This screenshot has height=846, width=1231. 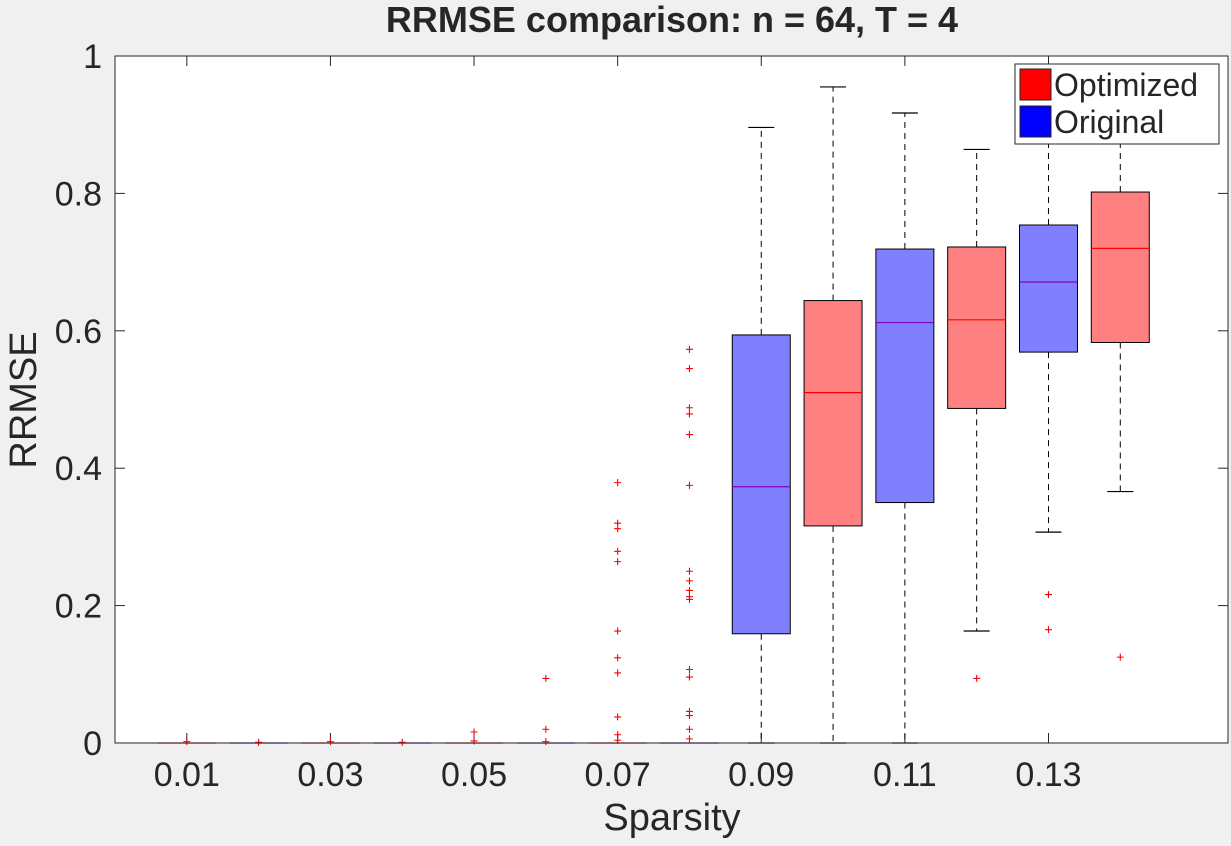 I want to click on x-tick-label: 0.01, so click(x=187, y=775).